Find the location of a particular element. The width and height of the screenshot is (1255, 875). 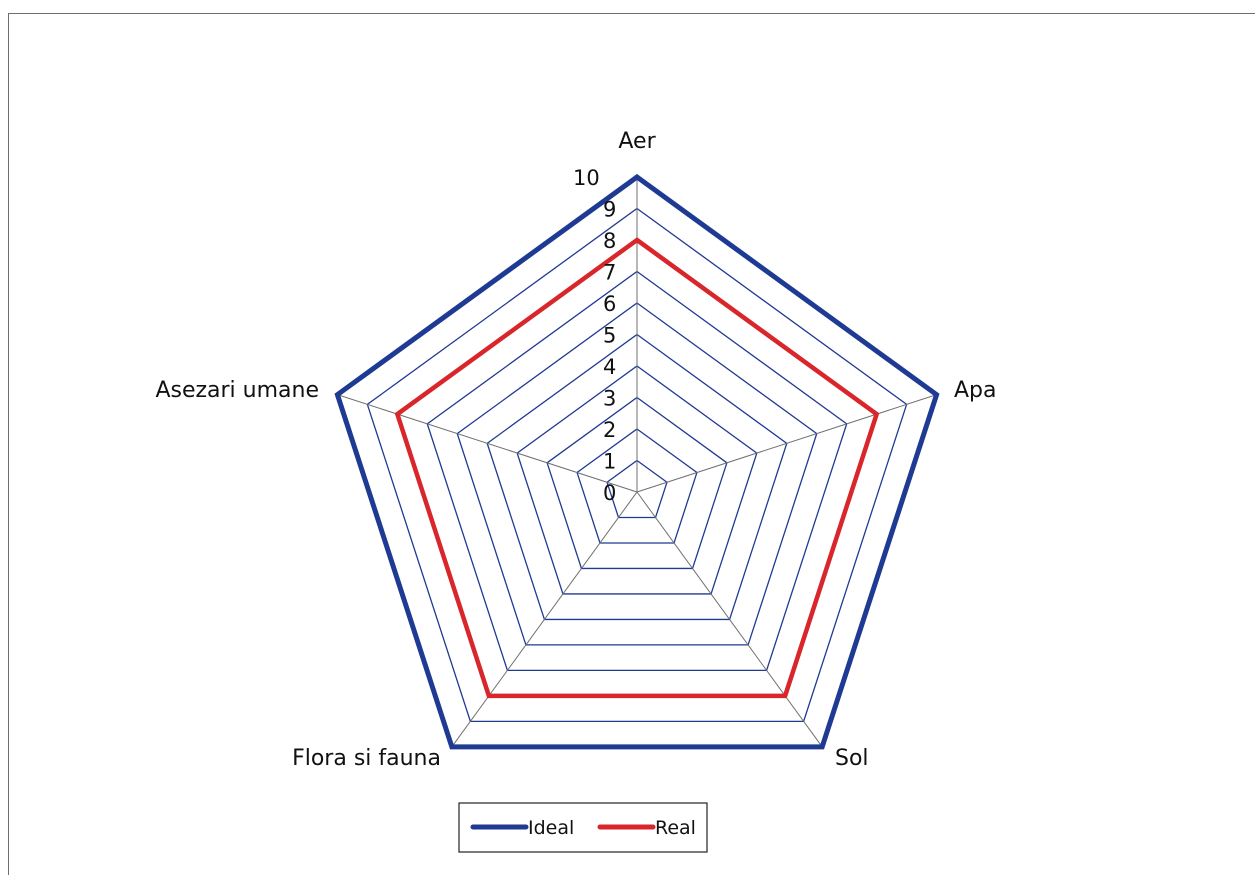

legend: Ideal Real is located at coordinates (583, 827).